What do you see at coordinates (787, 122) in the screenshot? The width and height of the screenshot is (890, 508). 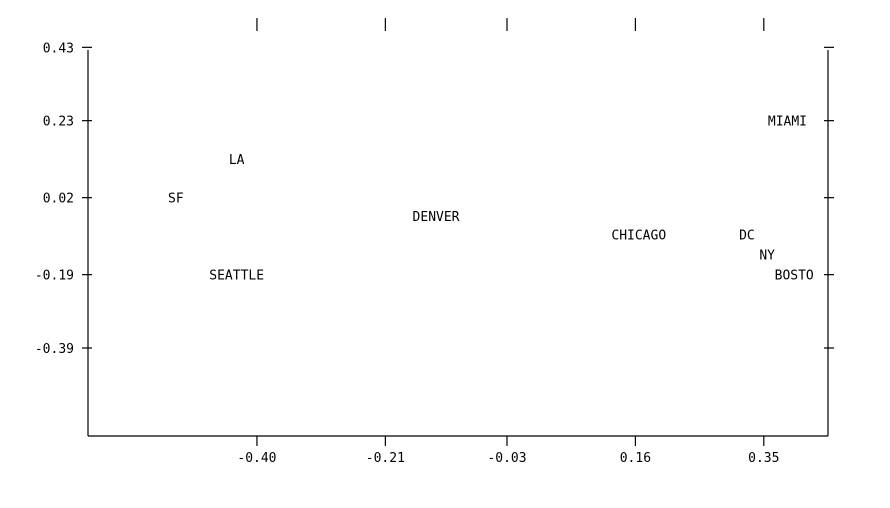 I see `point-label-miami: MIAMI` at bounding box center [787, 122].